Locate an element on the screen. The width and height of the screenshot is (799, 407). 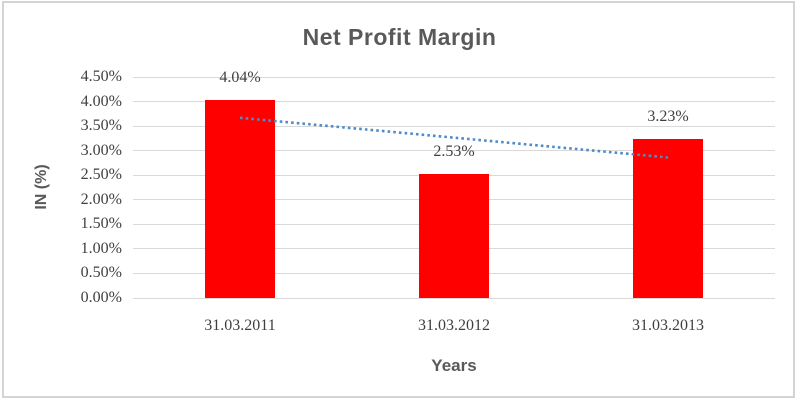
y-axis-tick-label: 0.50% is located at coordinates (101, 273).